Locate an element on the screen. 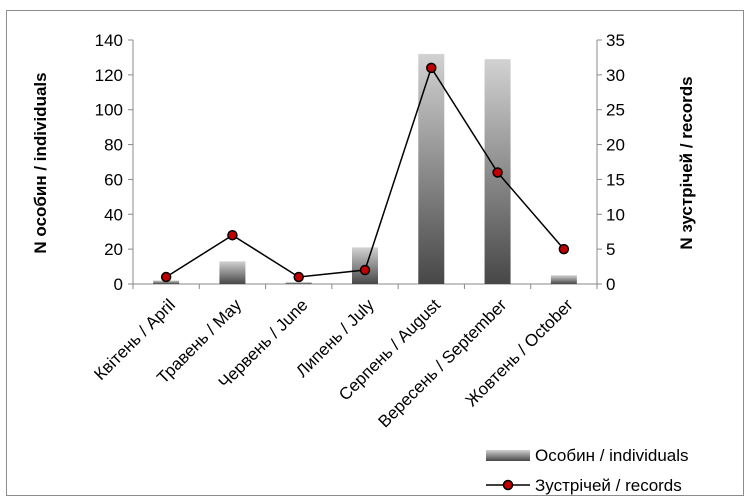 Image resolution: width=750 pixels, height=500 pixels. y-tick-label: 80 is located at coordinates (113, 145).